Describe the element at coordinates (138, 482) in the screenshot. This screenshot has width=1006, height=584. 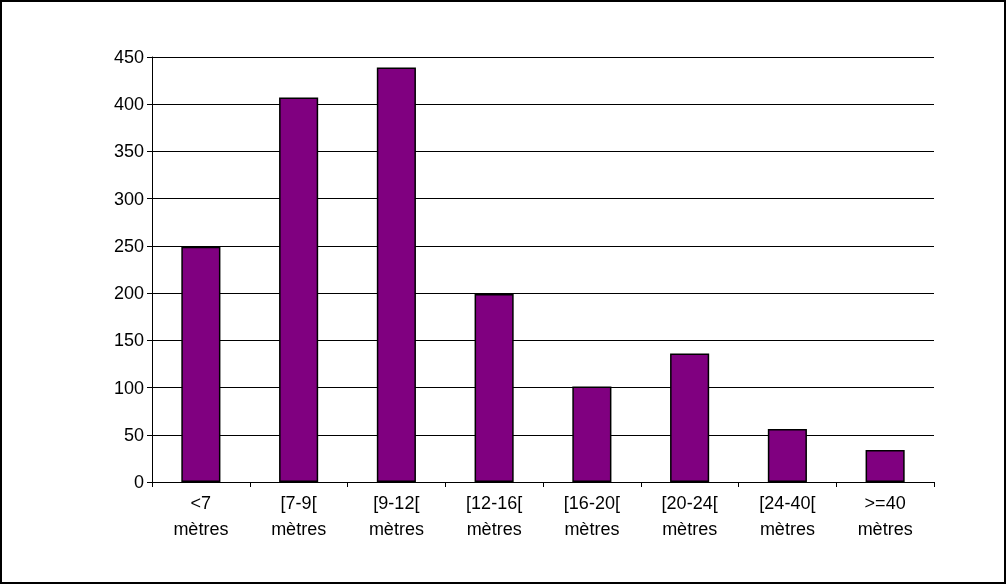
I see `y-tick-label: 0` at that location.